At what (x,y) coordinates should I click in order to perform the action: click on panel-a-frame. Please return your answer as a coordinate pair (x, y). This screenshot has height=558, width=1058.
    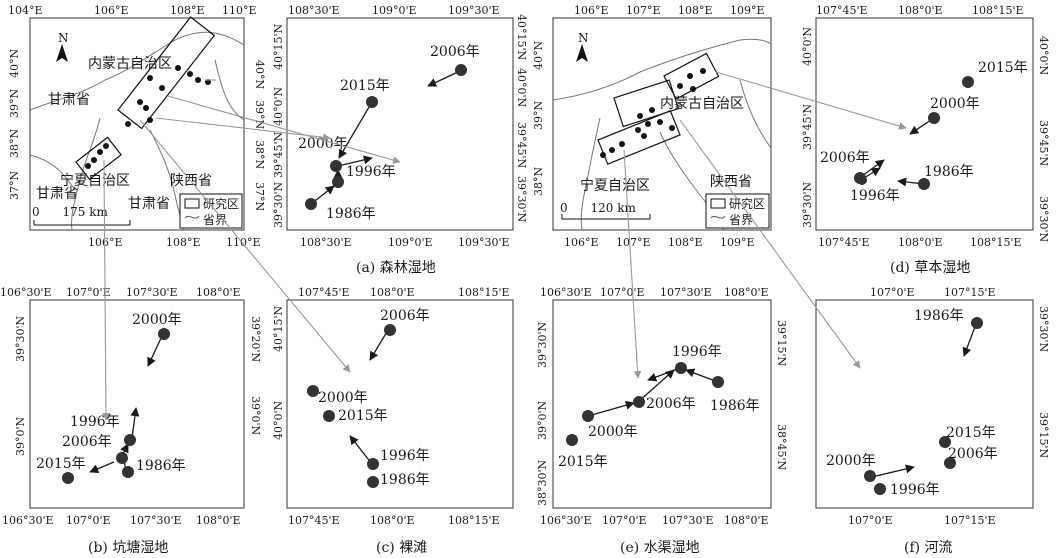
    Looking at the image, I should click on (400, 124).